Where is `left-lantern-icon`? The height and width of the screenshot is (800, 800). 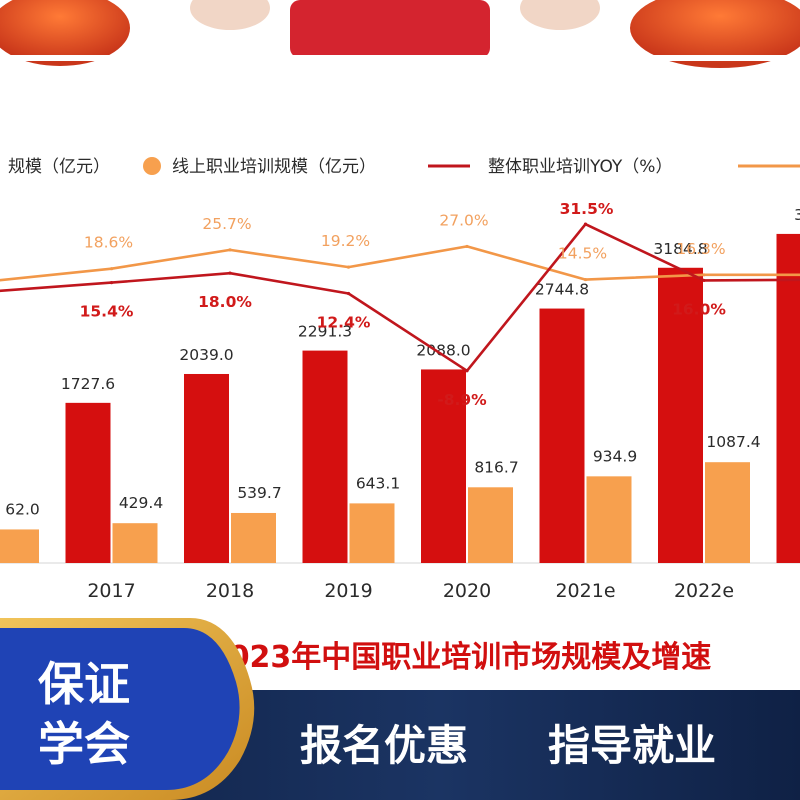
left-lantern-icon is located at coordinates (65, 33).